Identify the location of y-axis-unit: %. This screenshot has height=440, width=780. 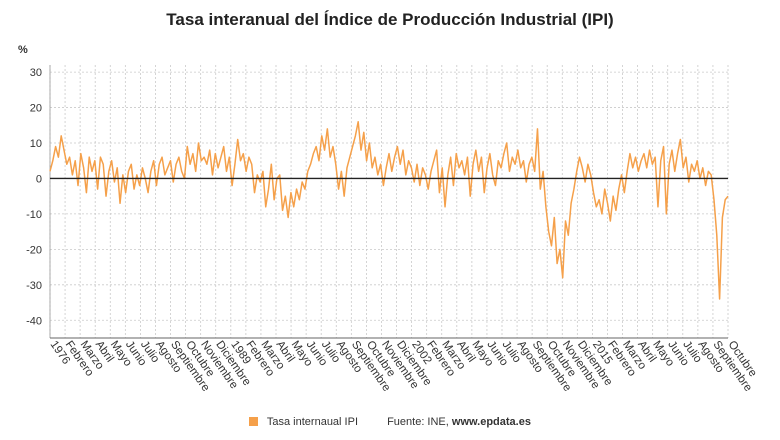
(23, 50).